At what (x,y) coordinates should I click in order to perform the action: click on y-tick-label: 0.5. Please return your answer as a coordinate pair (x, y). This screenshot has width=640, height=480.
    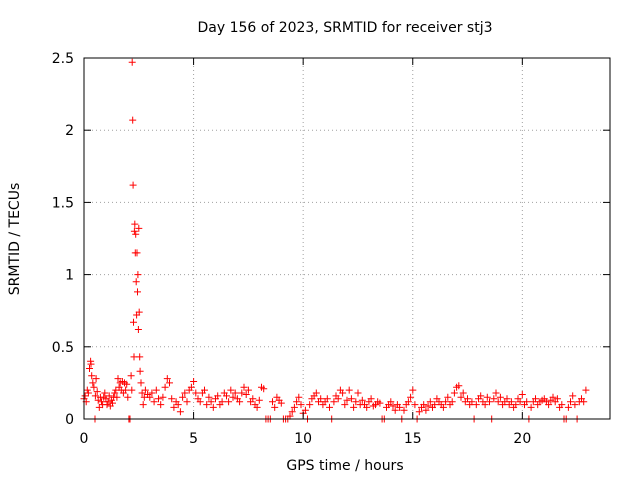
    Looking at the image, I should click on (63, 348).